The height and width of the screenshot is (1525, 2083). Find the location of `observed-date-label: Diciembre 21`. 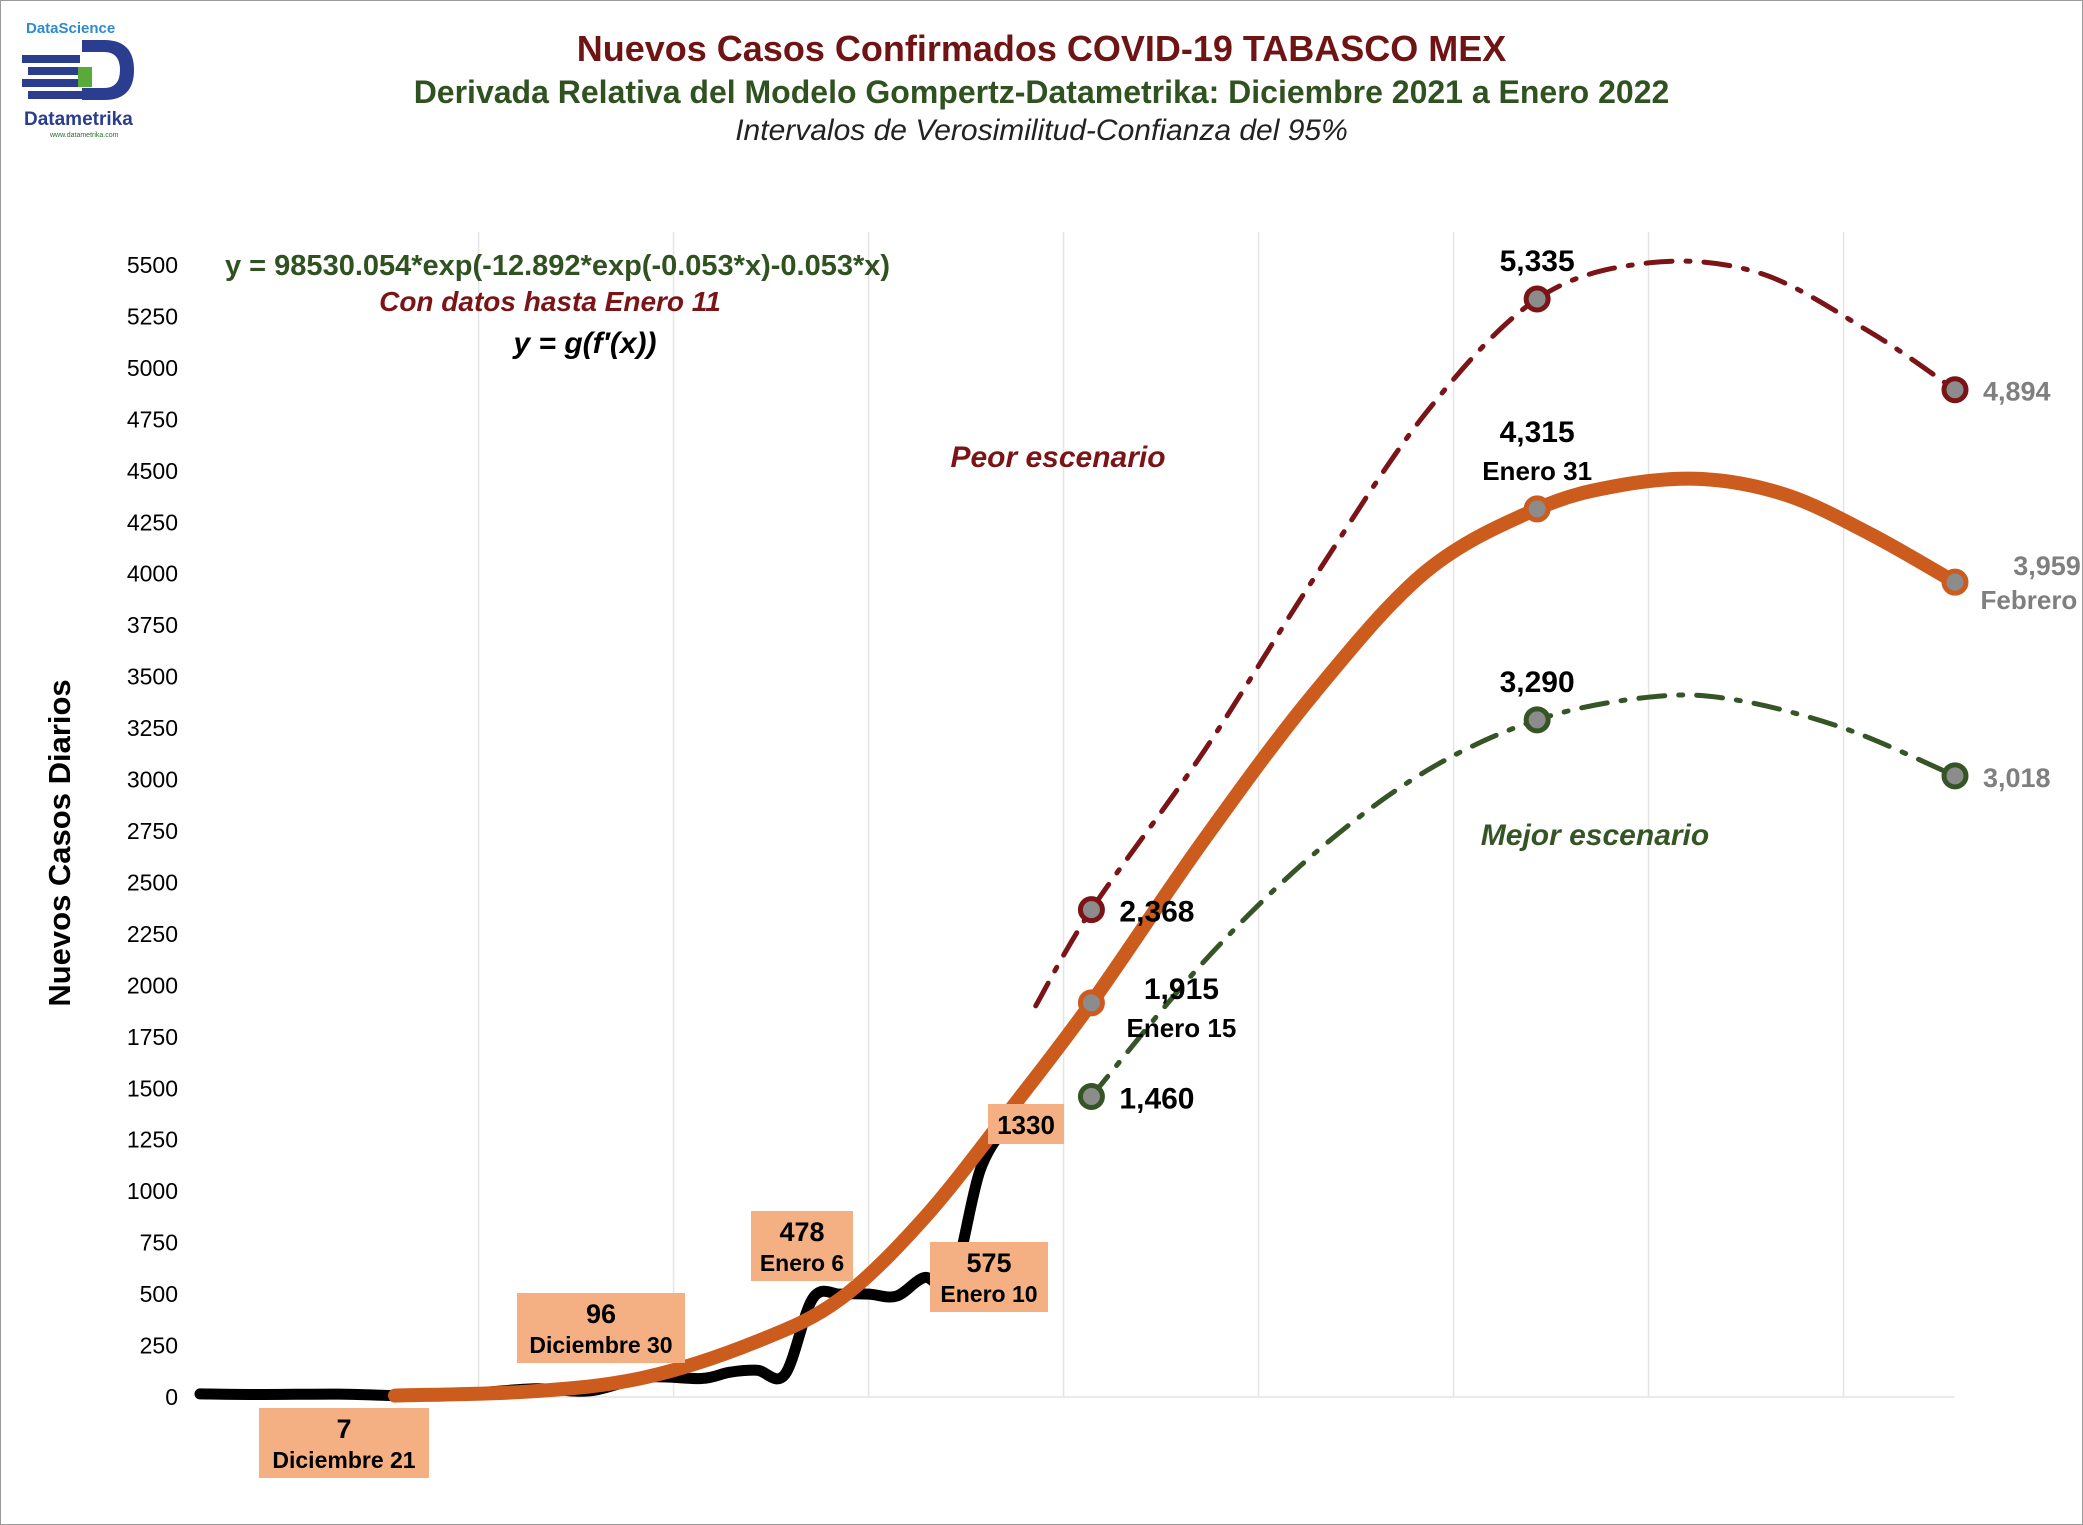

observed-date-label: Diciembre 21 is located at coordinates (343, 1460).